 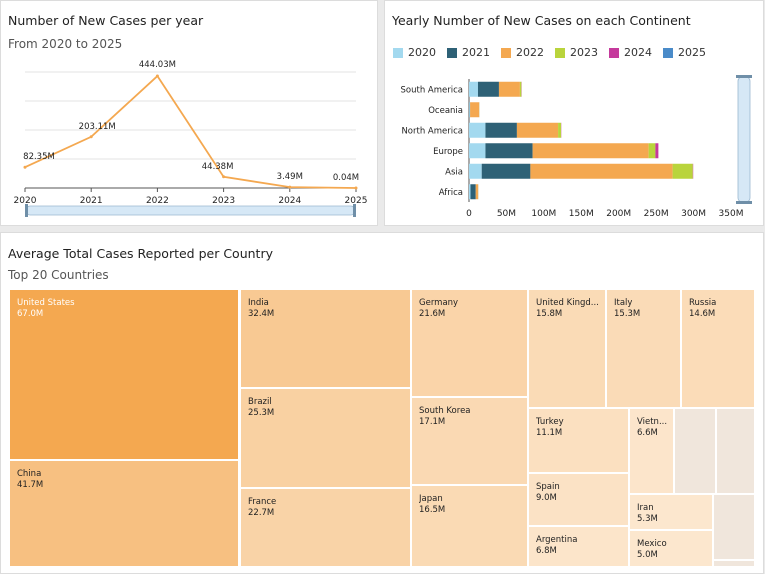 What do you see at coordinates (549, 433) in the screenshot?
I see `tile-value: 11.1M` at bounding box center [549, 433].